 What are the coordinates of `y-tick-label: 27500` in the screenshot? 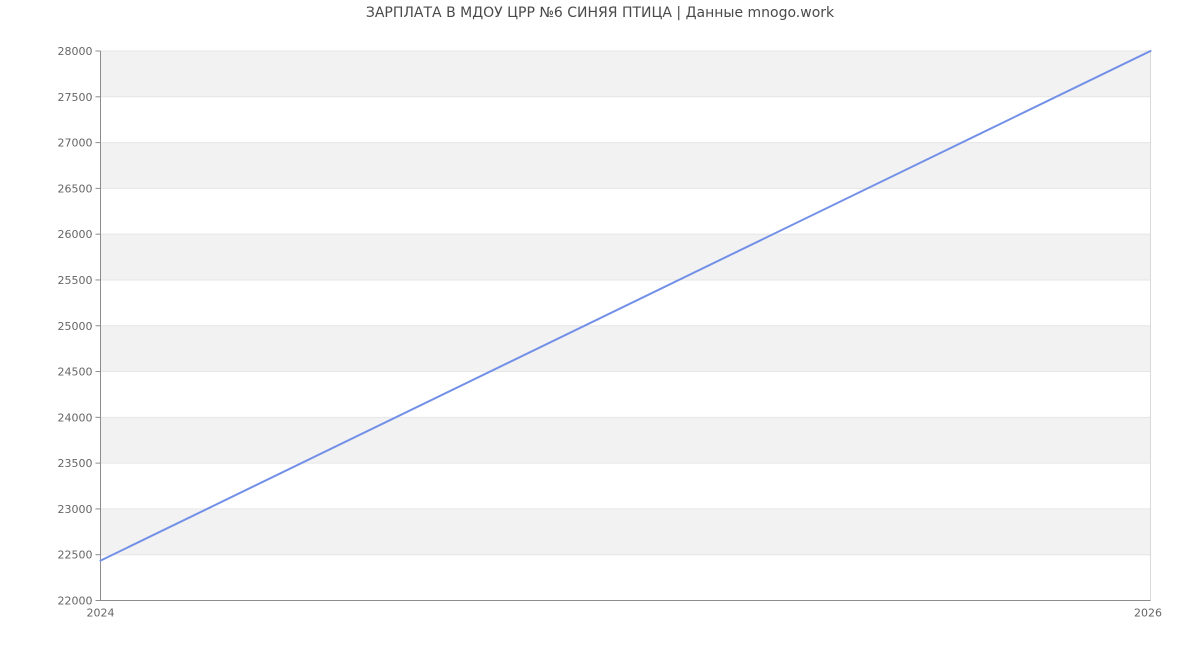 It's located at (75, 97).